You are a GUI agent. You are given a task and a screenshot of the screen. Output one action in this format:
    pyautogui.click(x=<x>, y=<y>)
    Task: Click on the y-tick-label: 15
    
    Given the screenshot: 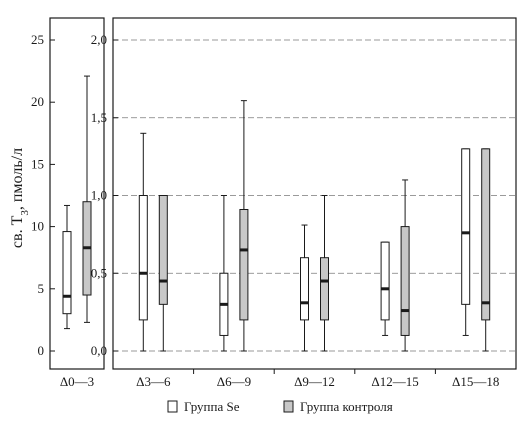 What is the action you would take?
    pyautogui.click(x=37, y=163)
    